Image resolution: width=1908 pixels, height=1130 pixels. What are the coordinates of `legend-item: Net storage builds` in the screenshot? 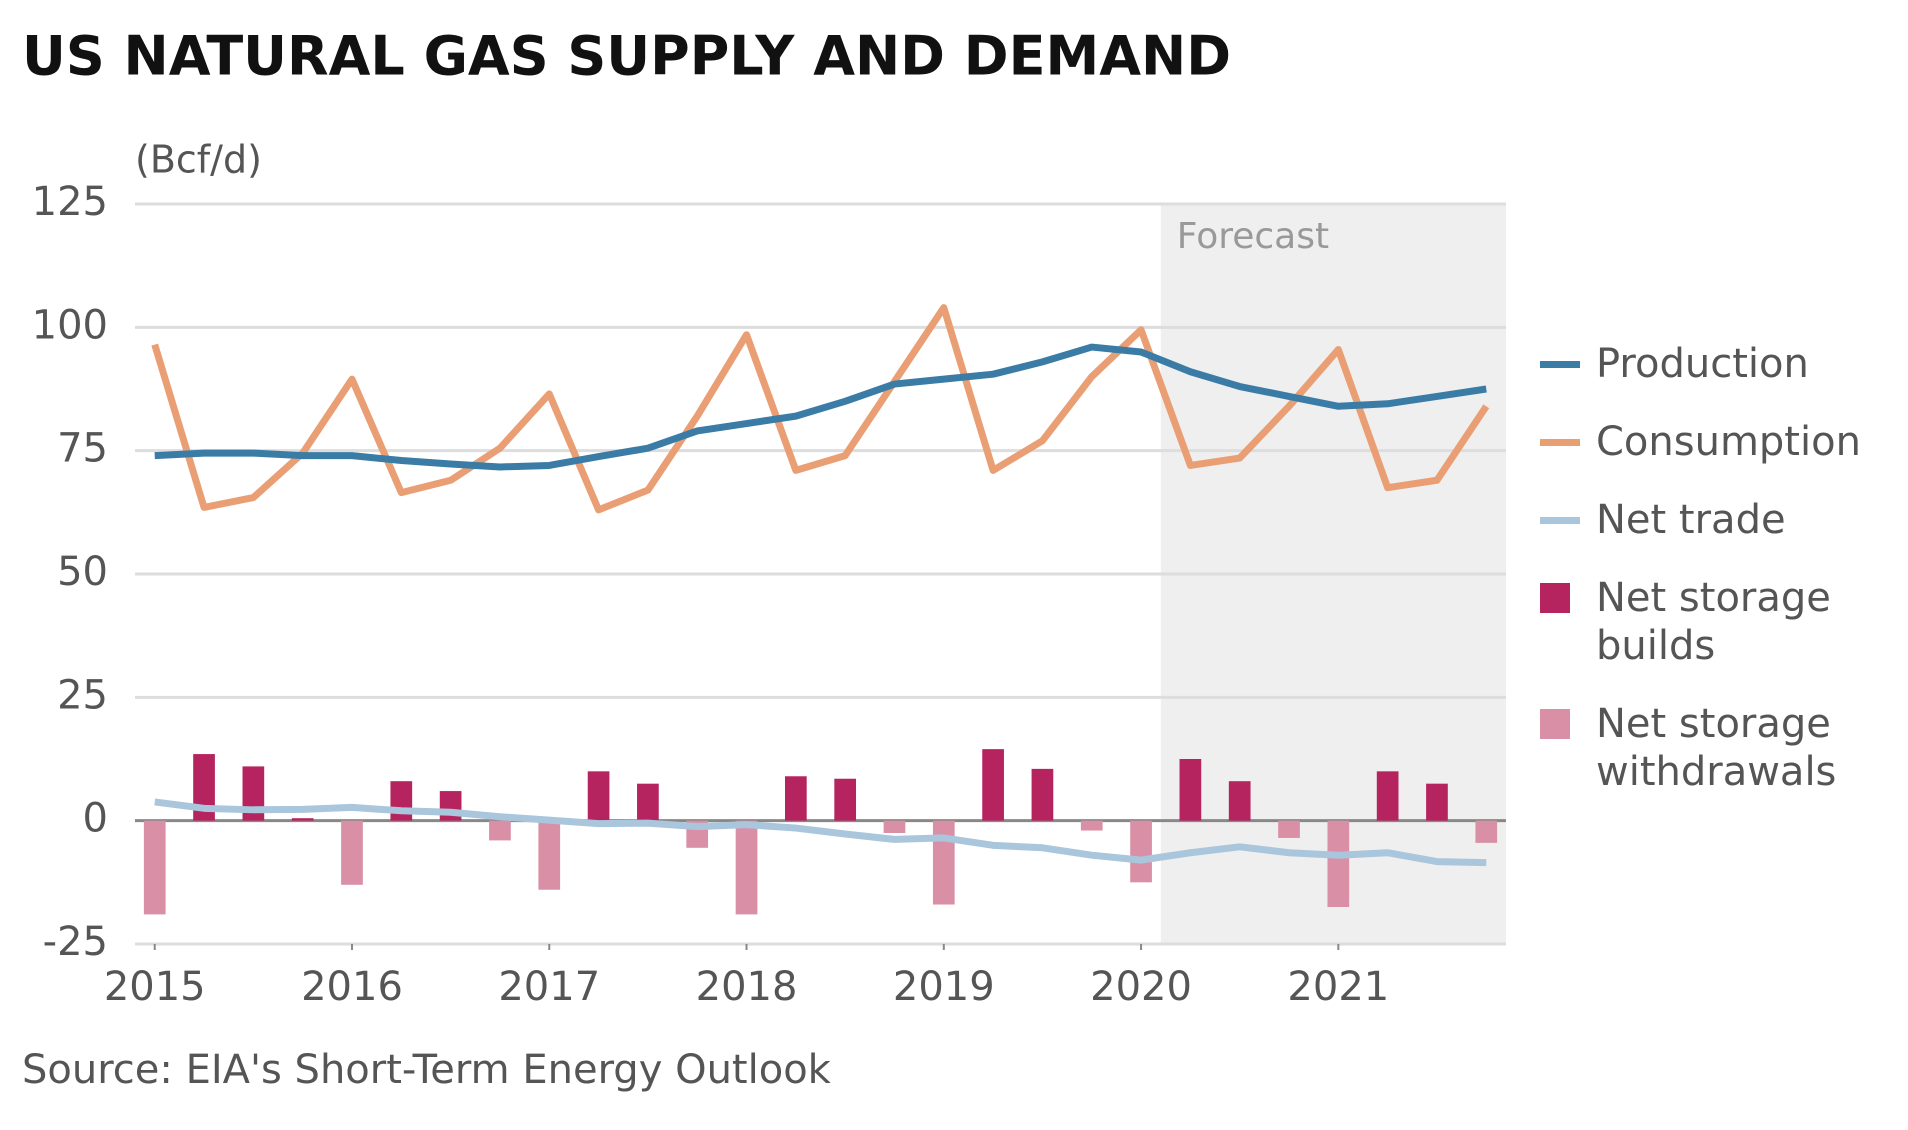 It's located at (1720, 622).